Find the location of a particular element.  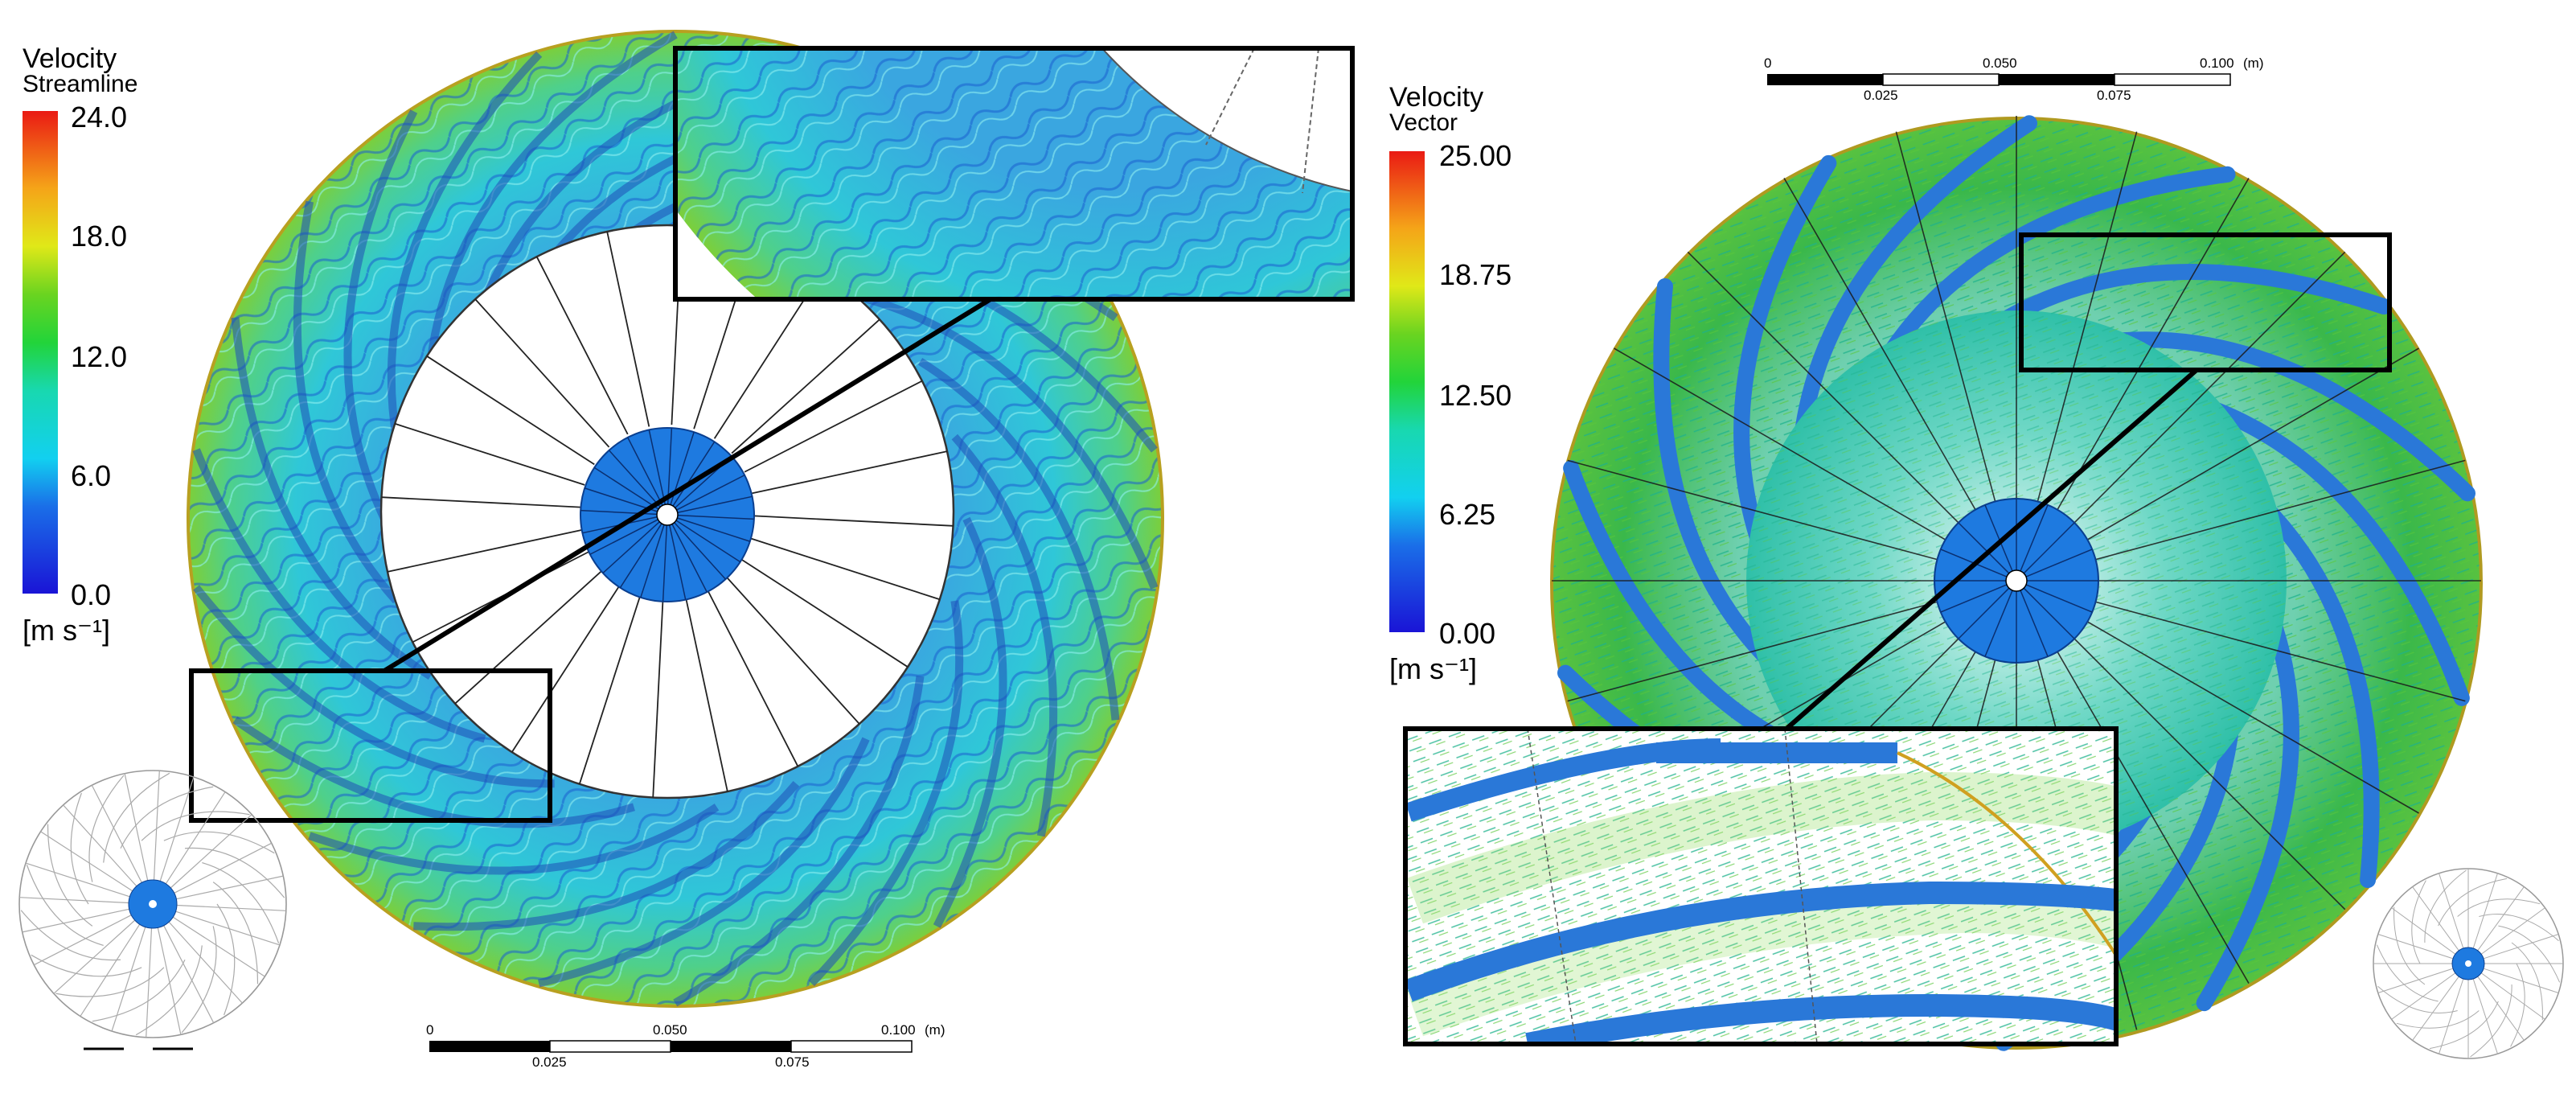

legend-tick: 0.00 is located at coordinates (1467, 633).